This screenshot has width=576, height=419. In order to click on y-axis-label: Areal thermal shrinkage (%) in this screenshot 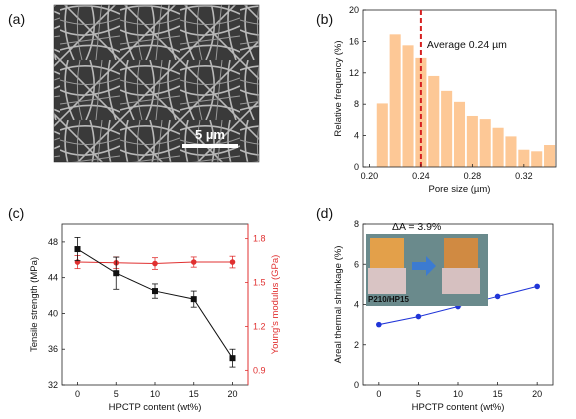, I will do `click(338, 305)`.